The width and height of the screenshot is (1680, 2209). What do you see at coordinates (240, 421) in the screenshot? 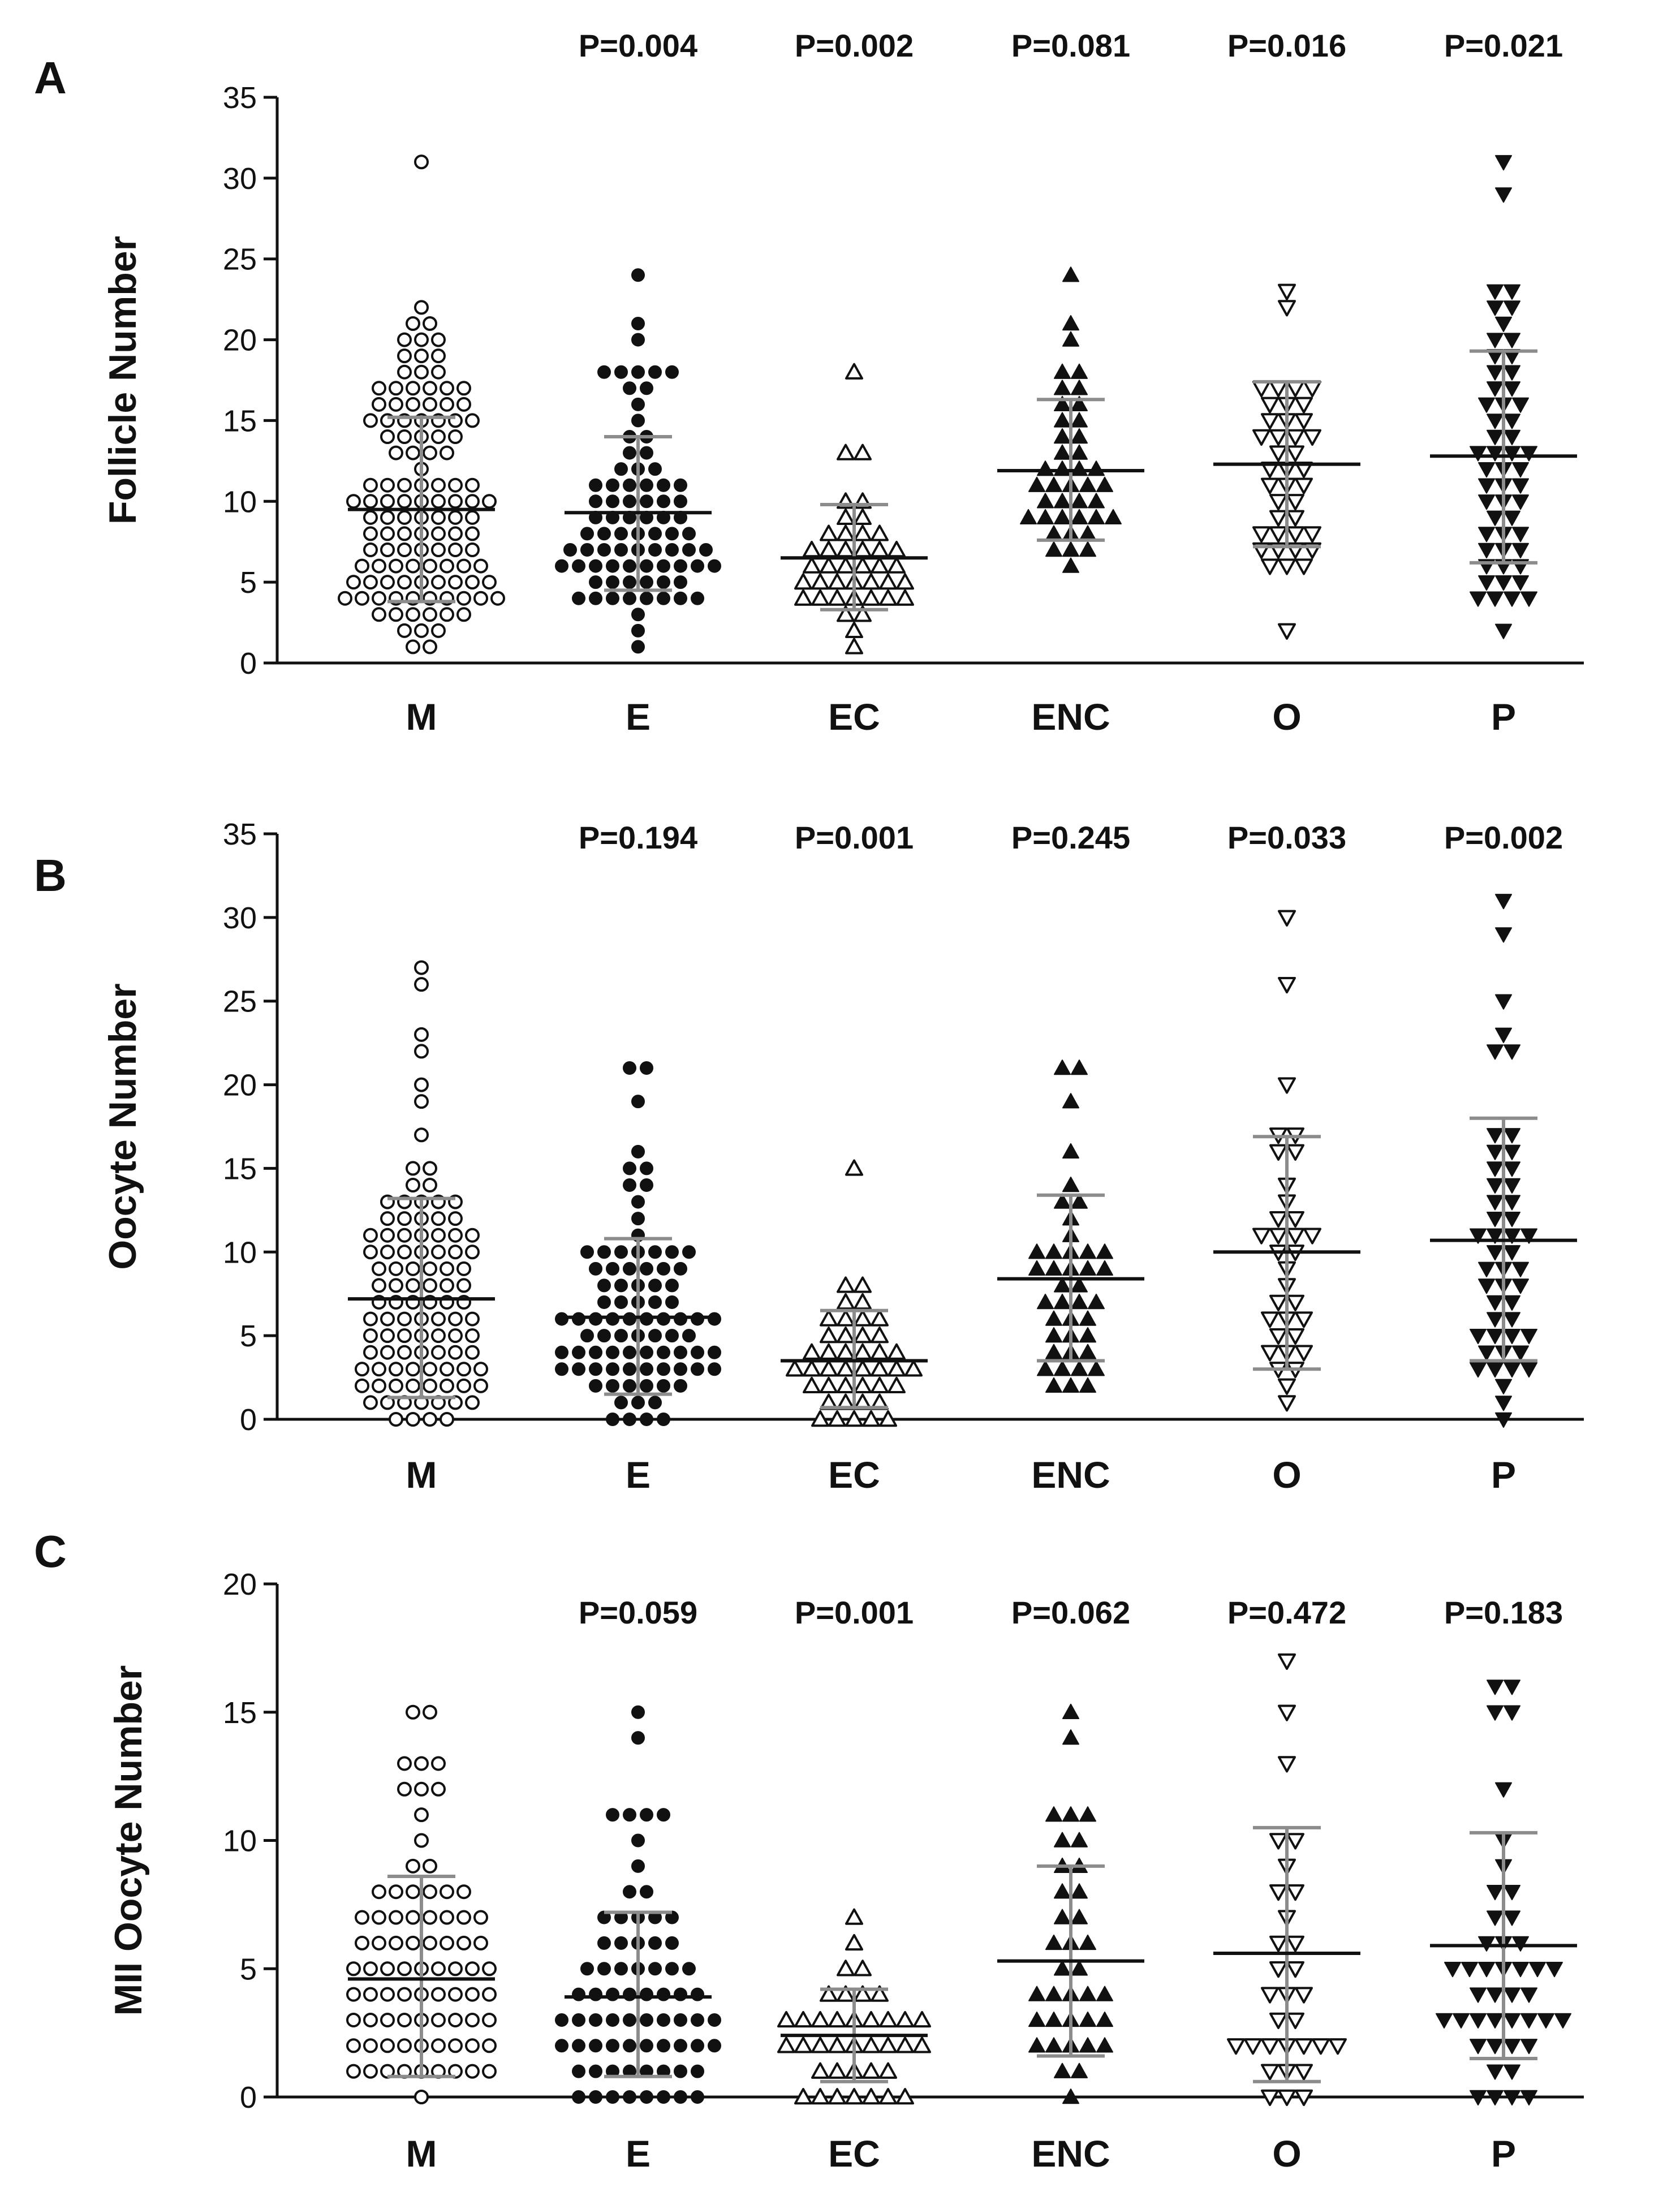
I see `y-tick-label: 15` at bounding box center [240, 421].